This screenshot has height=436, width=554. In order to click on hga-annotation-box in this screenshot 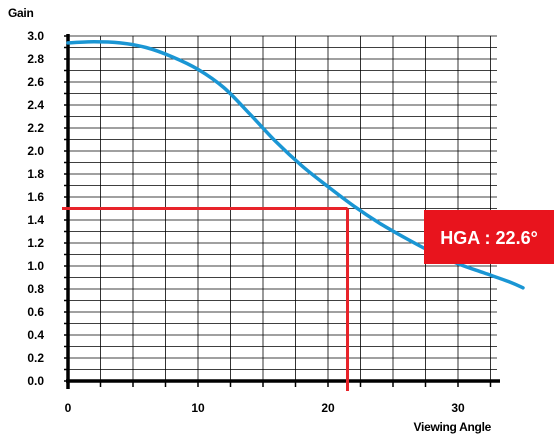, I will do `click(489, 237)`.